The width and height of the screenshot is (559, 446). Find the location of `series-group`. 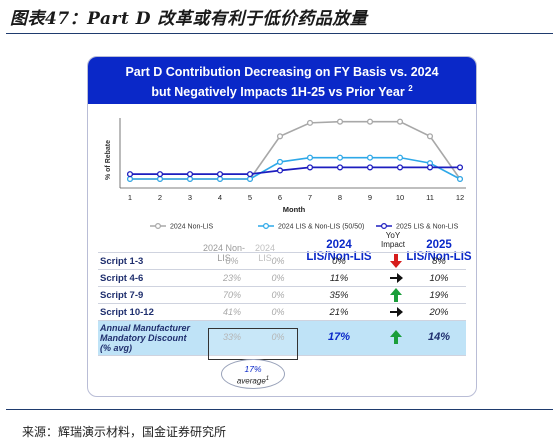

series-group is located at coordinates (295, 150).